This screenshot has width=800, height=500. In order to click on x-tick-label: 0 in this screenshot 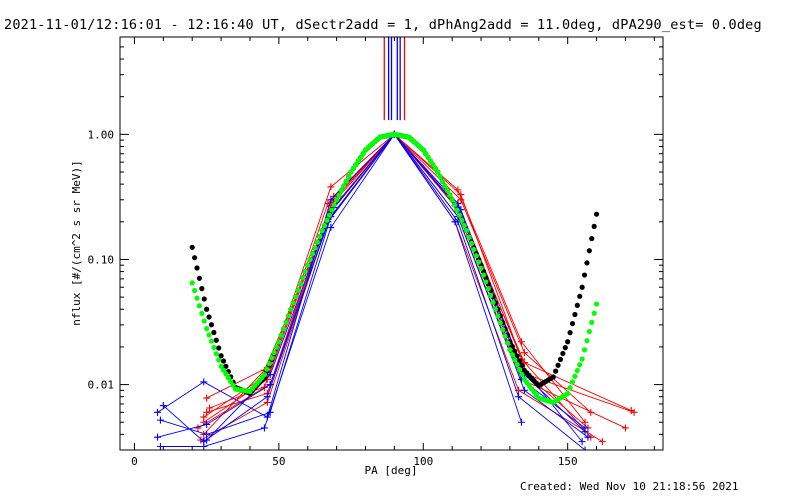, I will do `click(134, 461)`.